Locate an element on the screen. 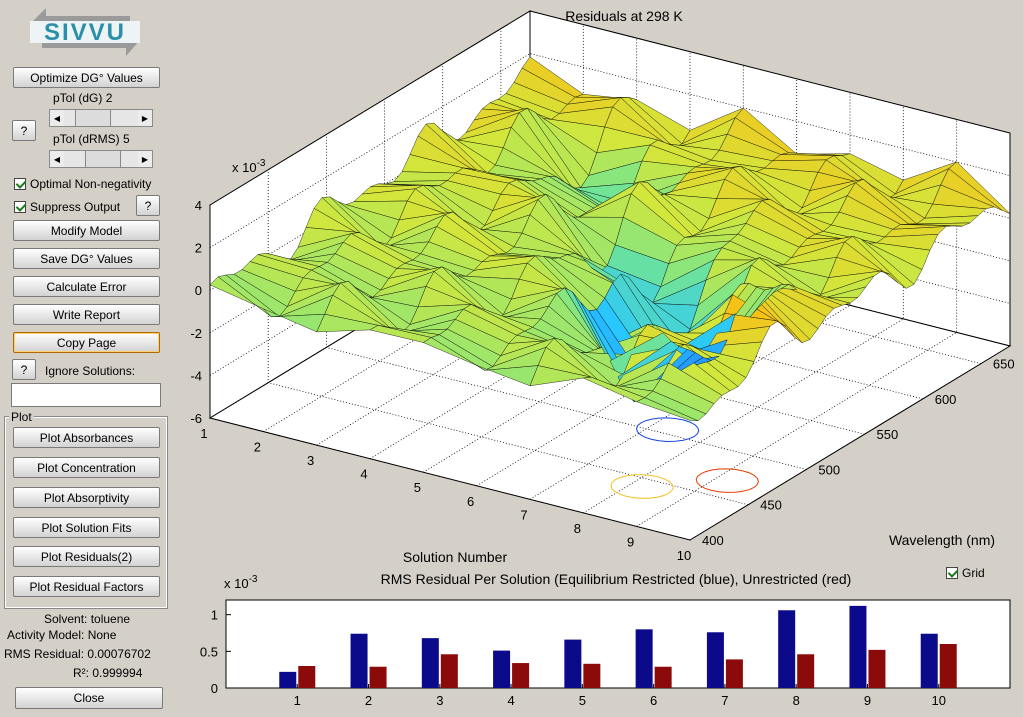  ptol-dg-label: pTol (dG) 2 is located at coordinates (82, 98).